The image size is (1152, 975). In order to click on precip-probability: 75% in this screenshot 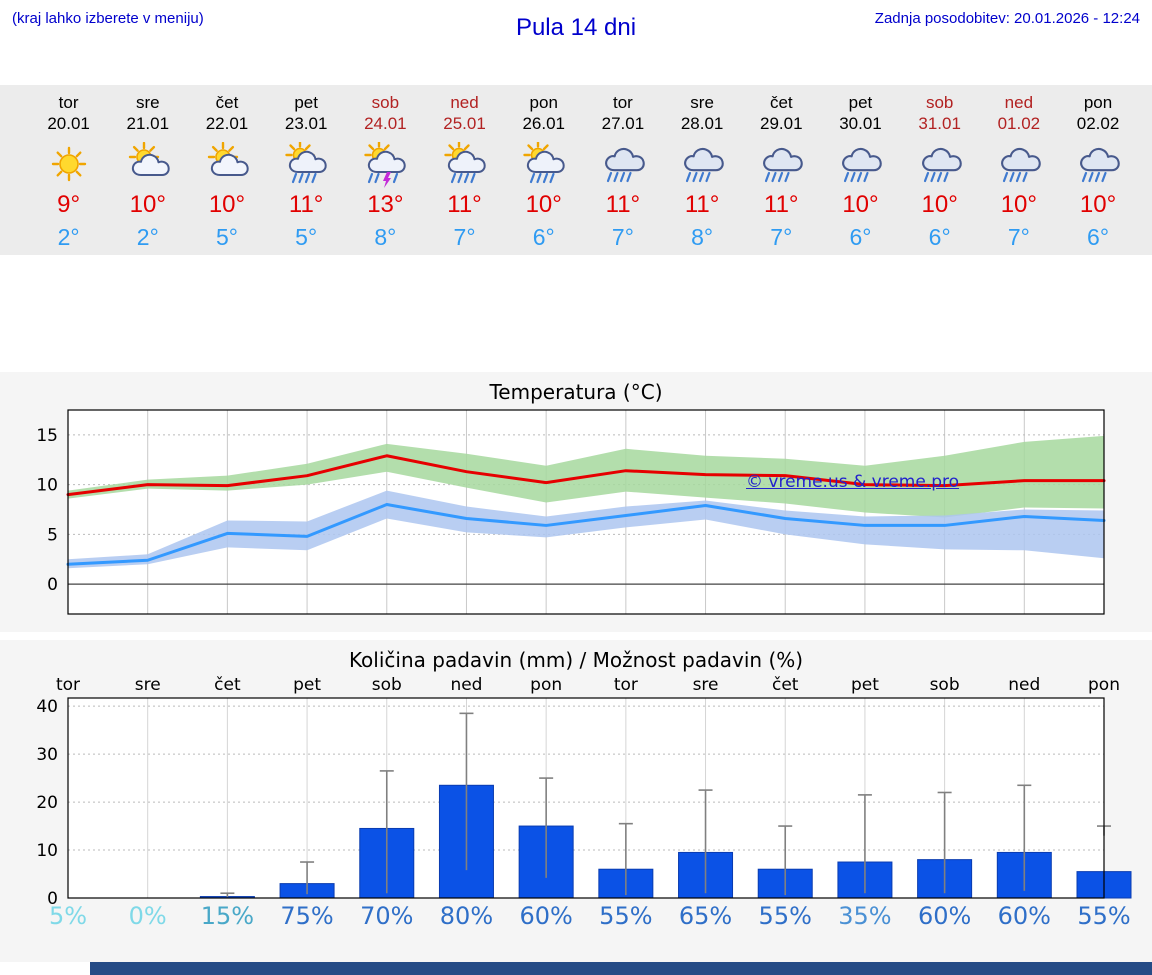, I will do `click(306, 916)`.